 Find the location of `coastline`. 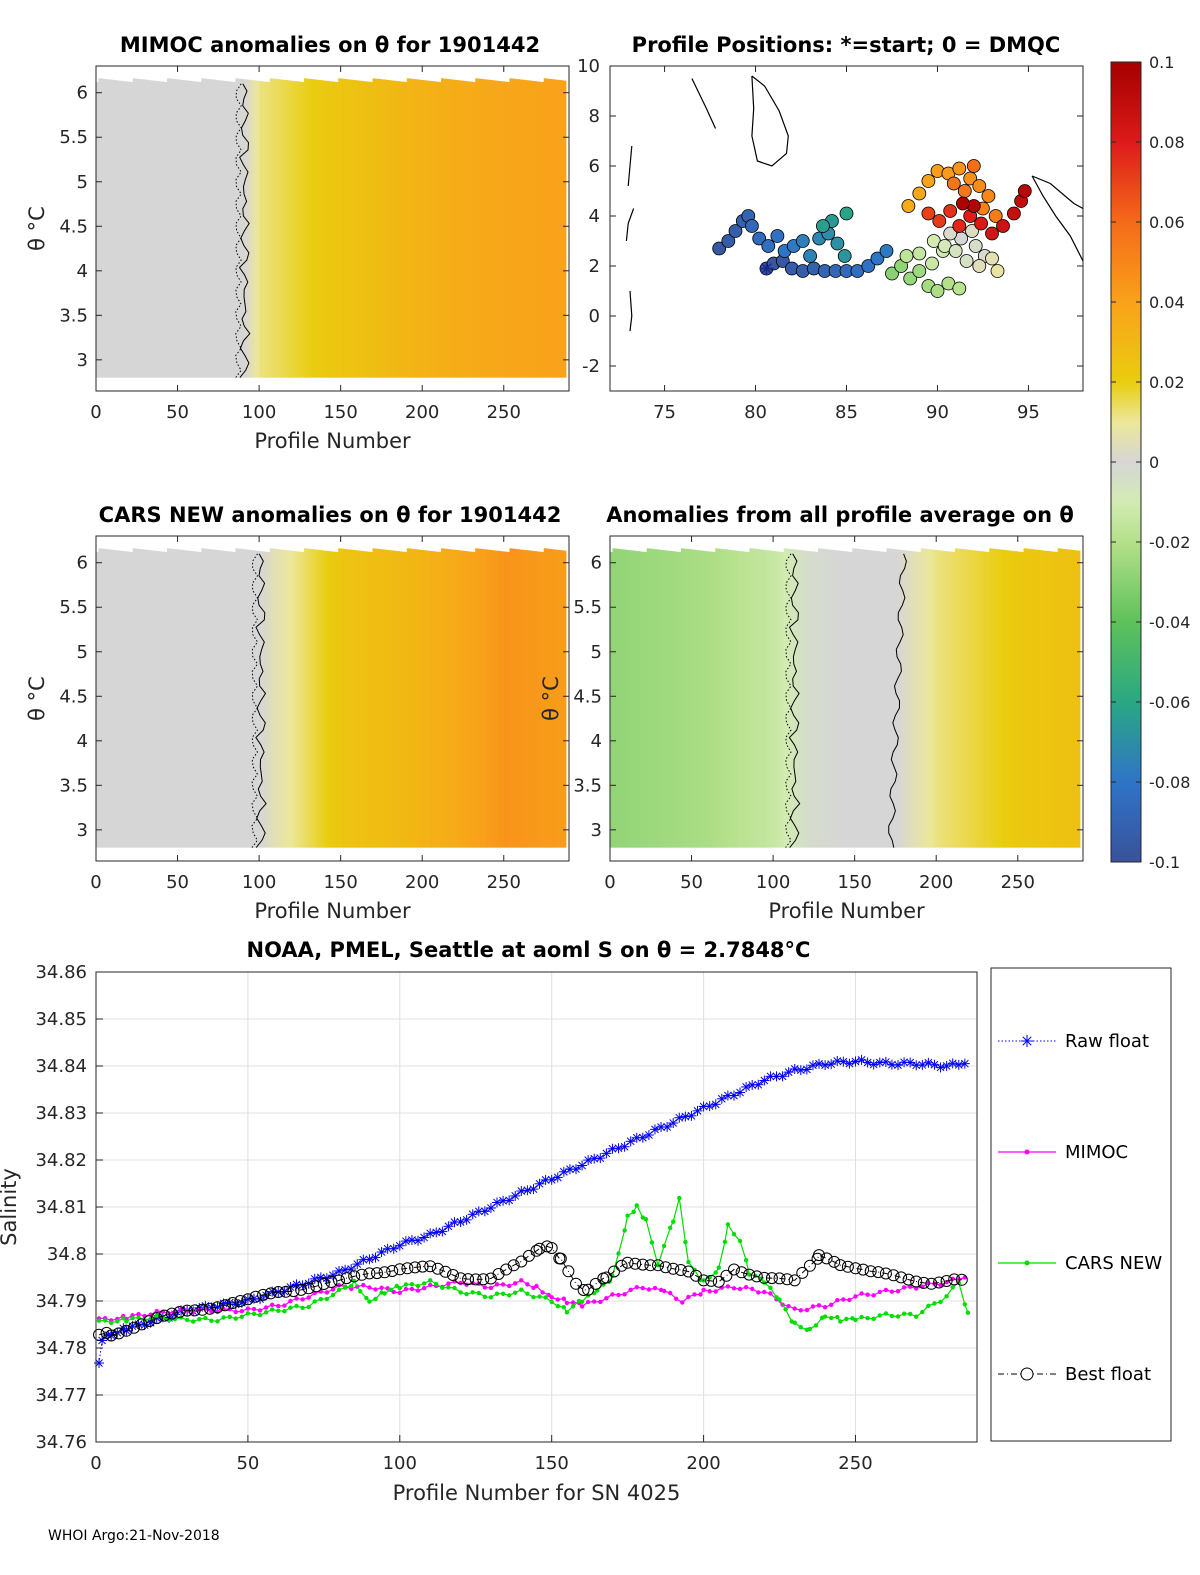

coastline is located at coordinates (1057, 218).